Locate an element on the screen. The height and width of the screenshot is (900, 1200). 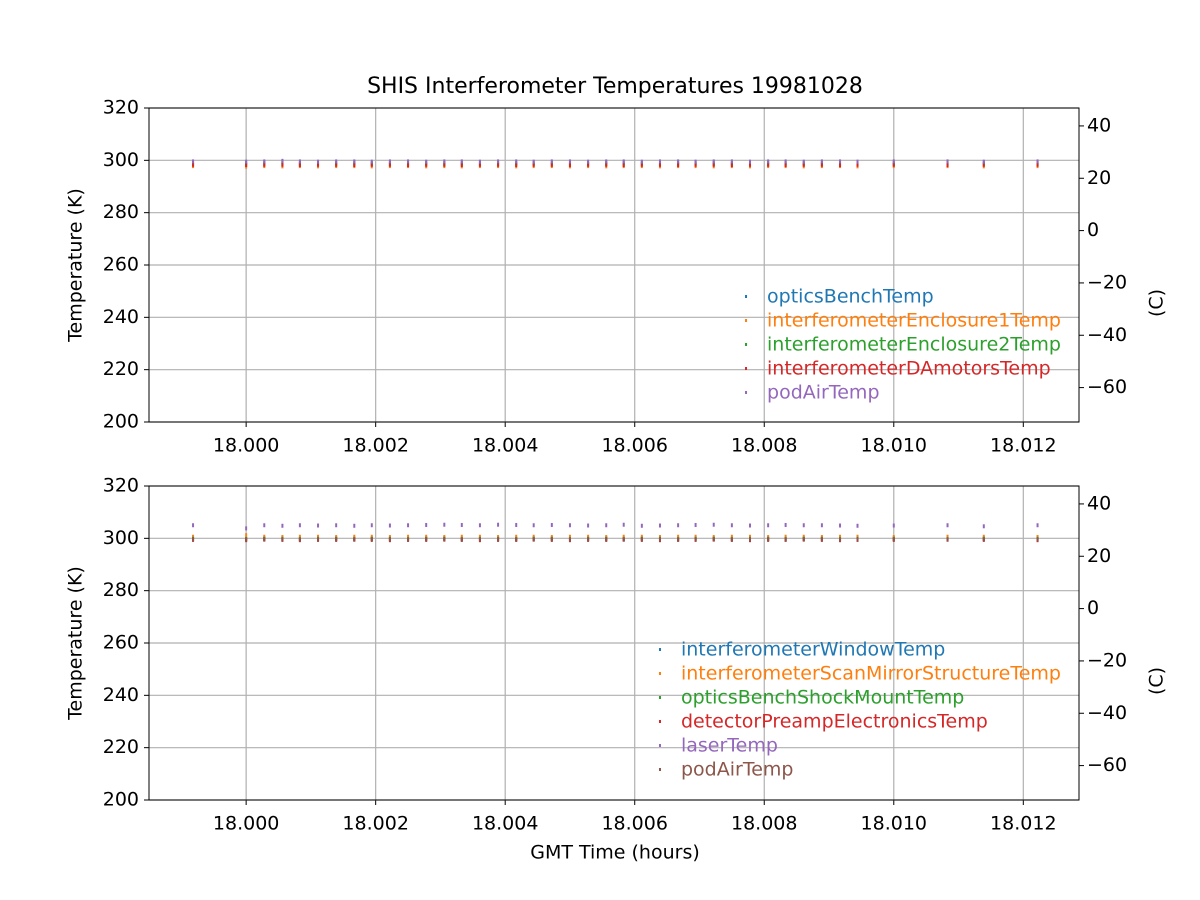
legend-label: interferometerEnclosure1Temp is located at coordinates (914, 321).